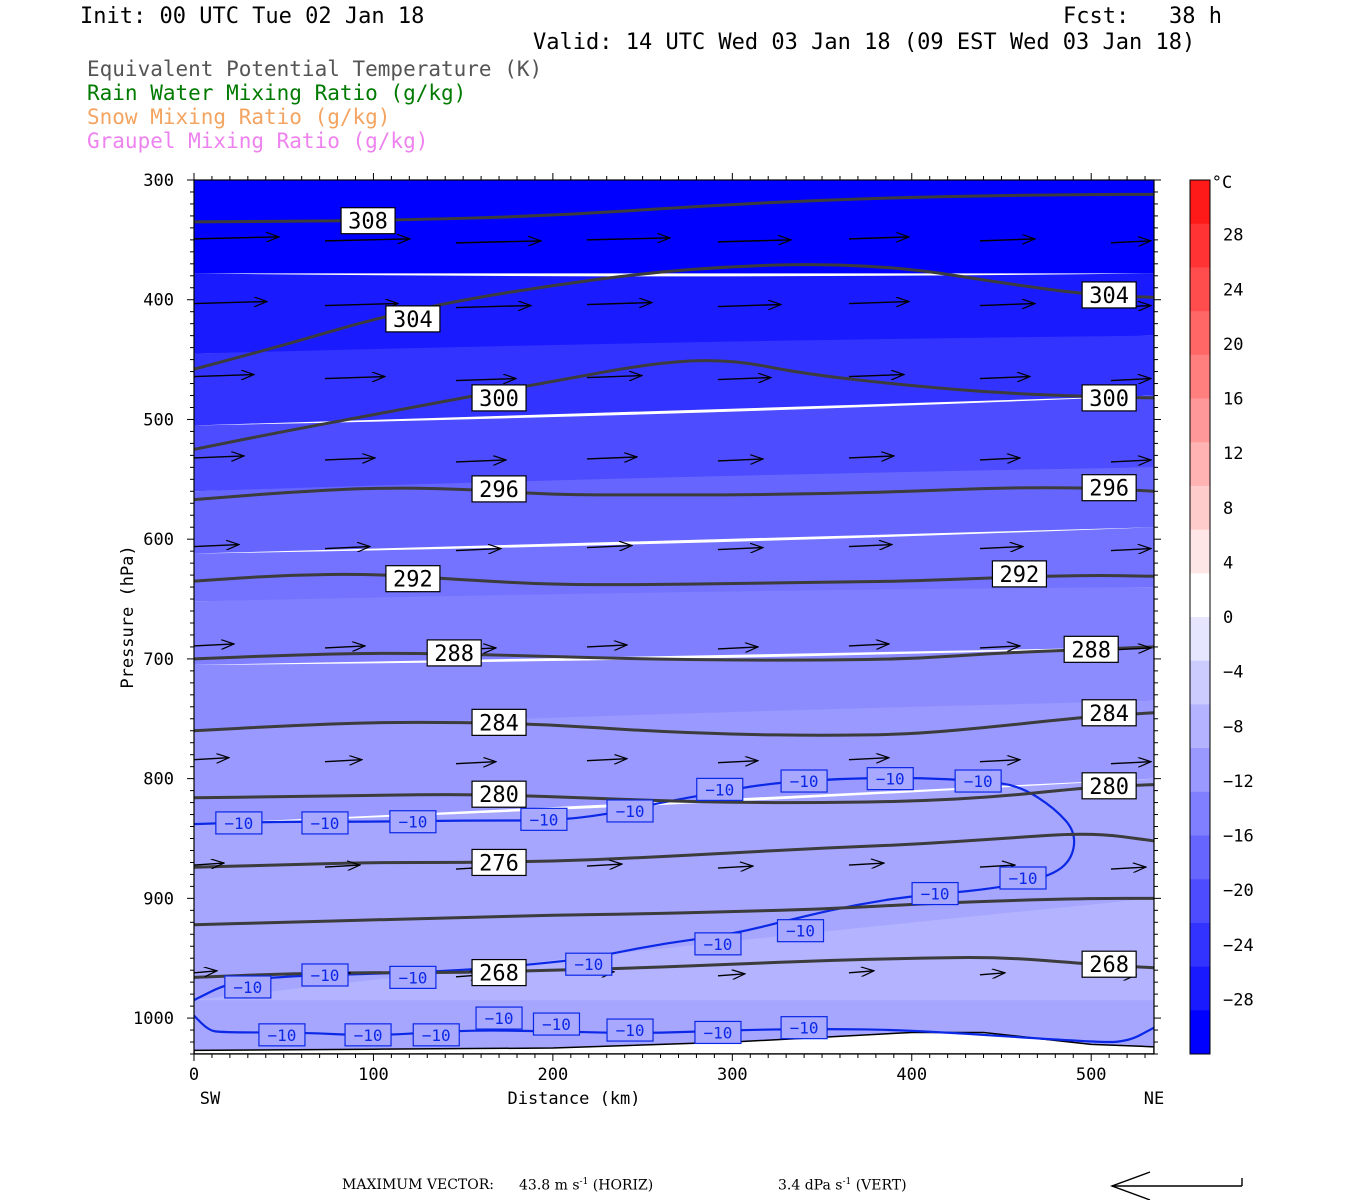 The image size is (1350, 1200). What do you see at coordinates (158, 181) in the screenshot?
I see `y-tick-label: 300` at bounding box center [158, 181].